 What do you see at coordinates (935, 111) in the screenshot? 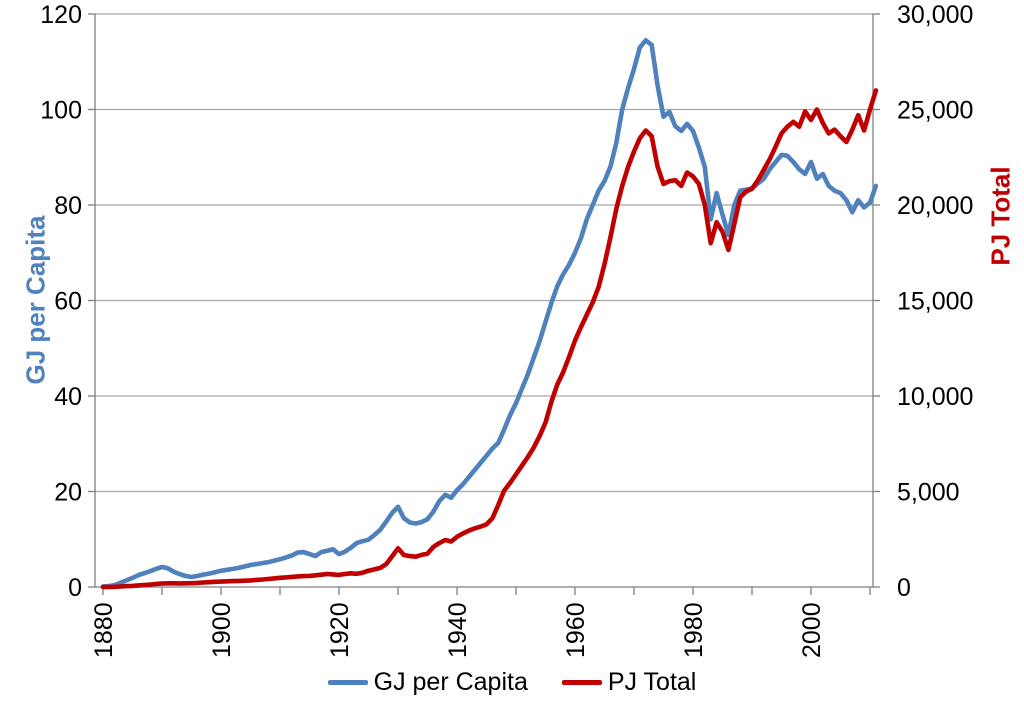
I see `right-axis-tick-label: 25,000` at bounding box center [935, 111].